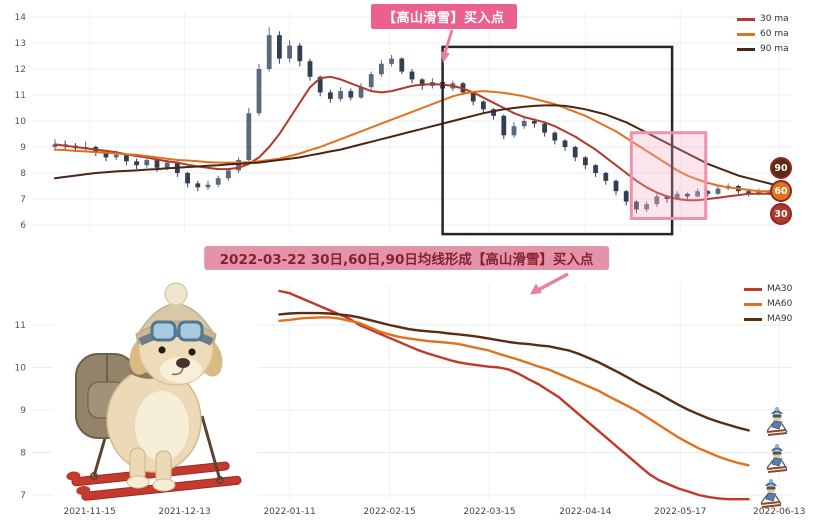 This screenshot has height=526, width=813. Describe the element at coordinates (444, 16) in the screenshot. I see `buy-point-label: 【高山滑雪】买入点` at that location.